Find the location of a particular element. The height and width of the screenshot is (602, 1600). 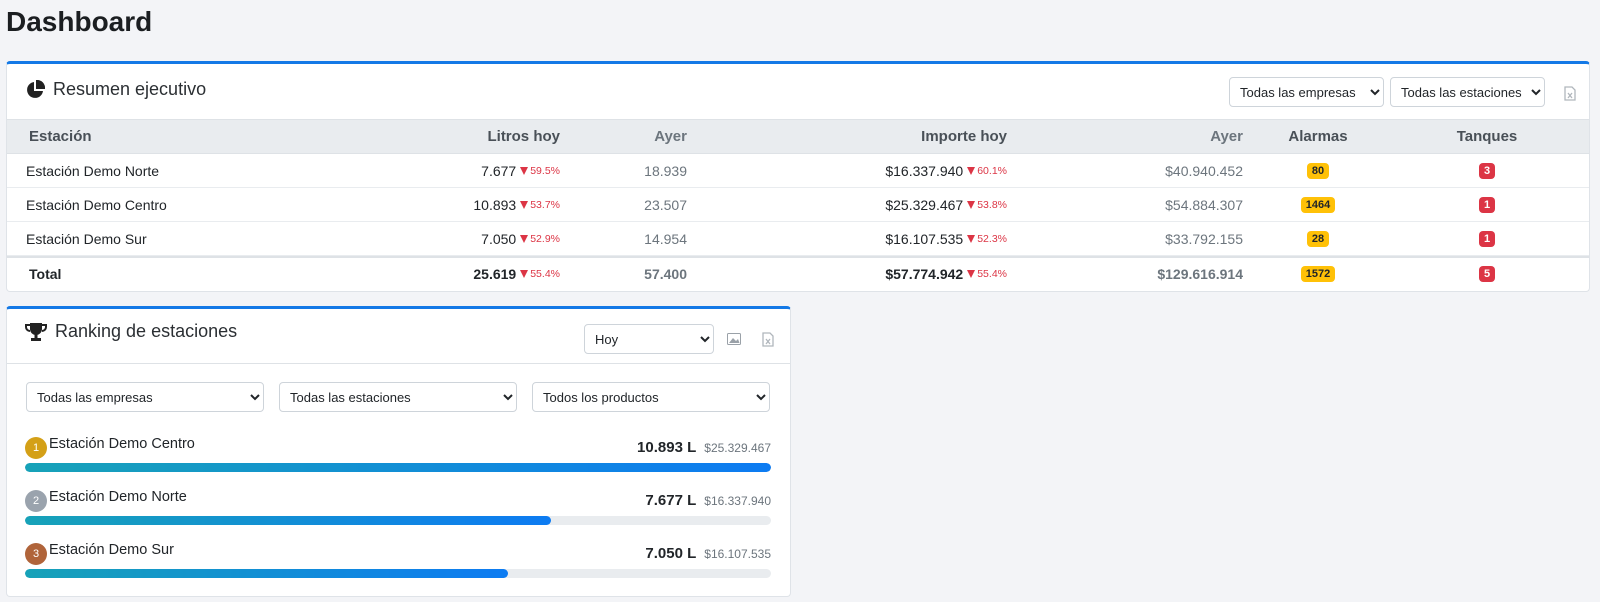

liters-yesterday: 23.507 is located at coordinates (665, 204).